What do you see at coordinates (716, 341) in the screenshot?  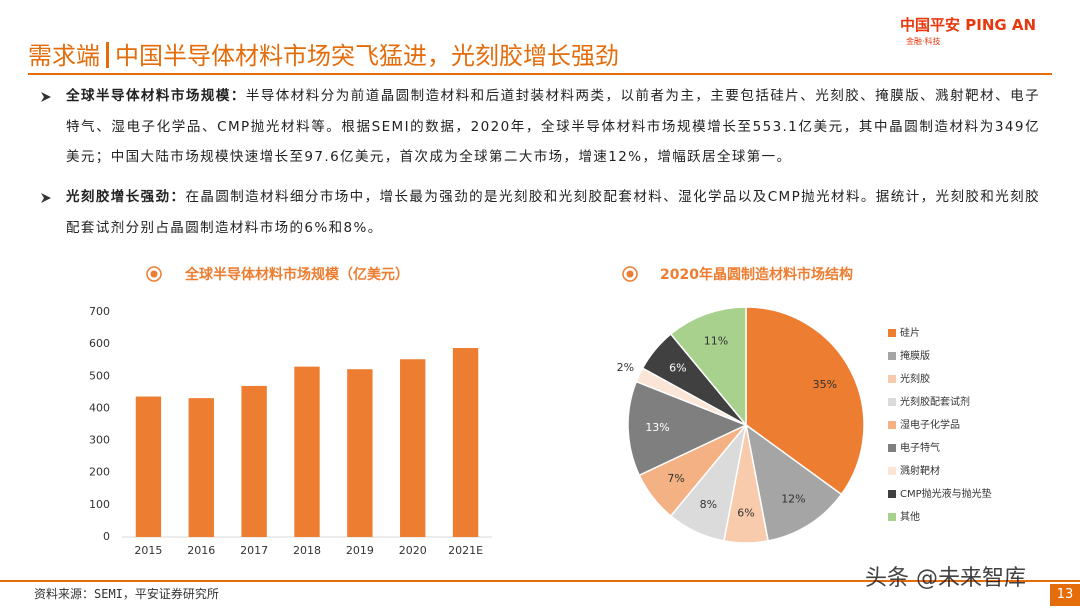 I see `data-label: 11%` at bounding box center [716, 341].